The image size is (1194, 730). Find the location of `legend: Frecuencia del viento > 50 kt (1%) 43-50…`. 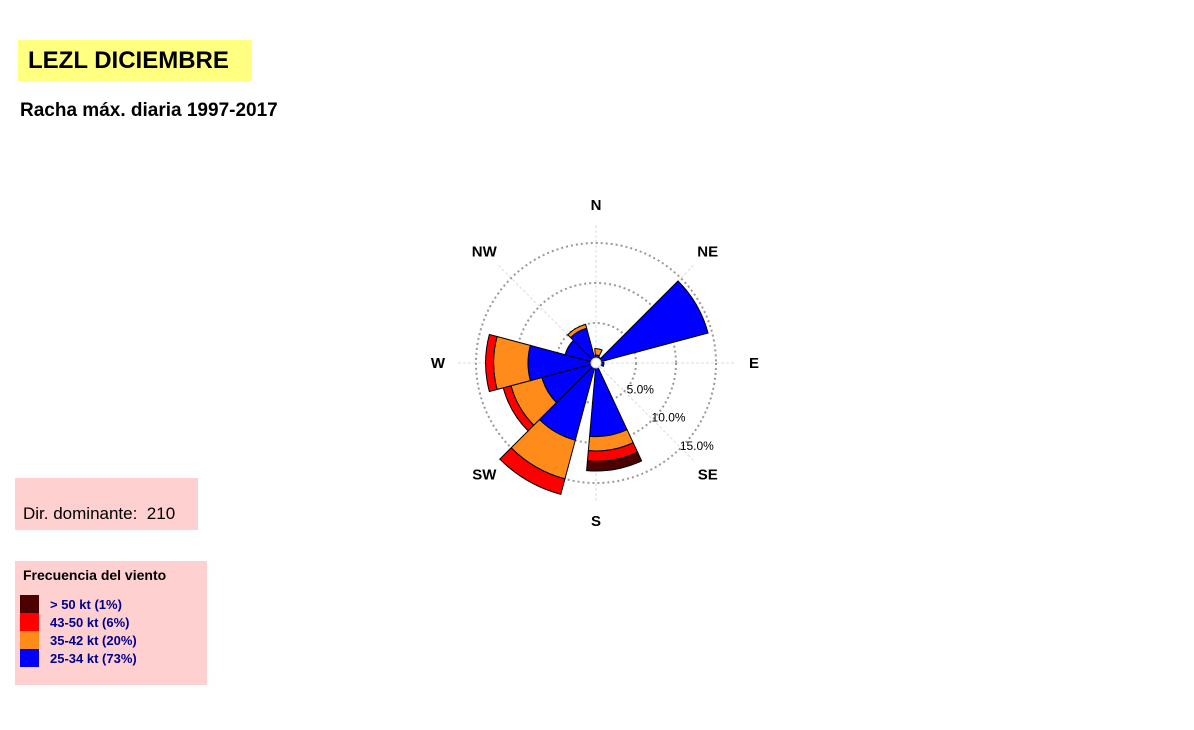

legend: Frecuencia del viento > 50 kt (1%) 43-50… is located at coordinates (111, 623).